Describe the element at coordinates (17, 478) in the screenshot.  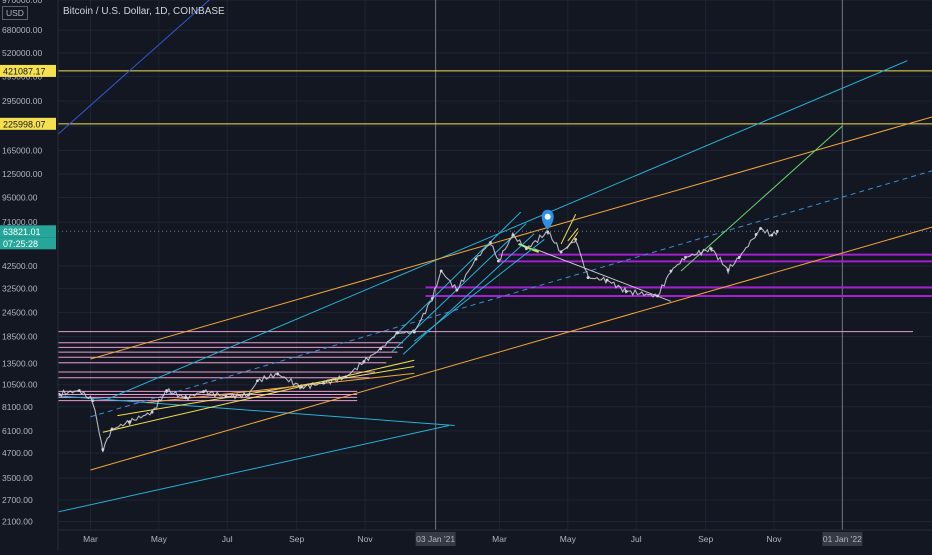
I see `y-tick-label: 3500.00` at that location.